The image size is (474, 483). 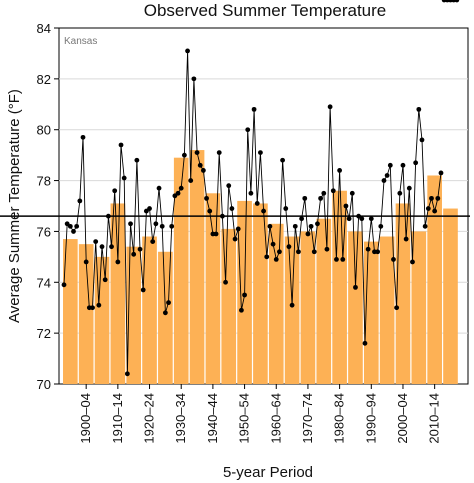 What do you see at coordinates (44, 79) in the screenshot?
I see `y-tick-label: 82` at bounding box center [44, 79].